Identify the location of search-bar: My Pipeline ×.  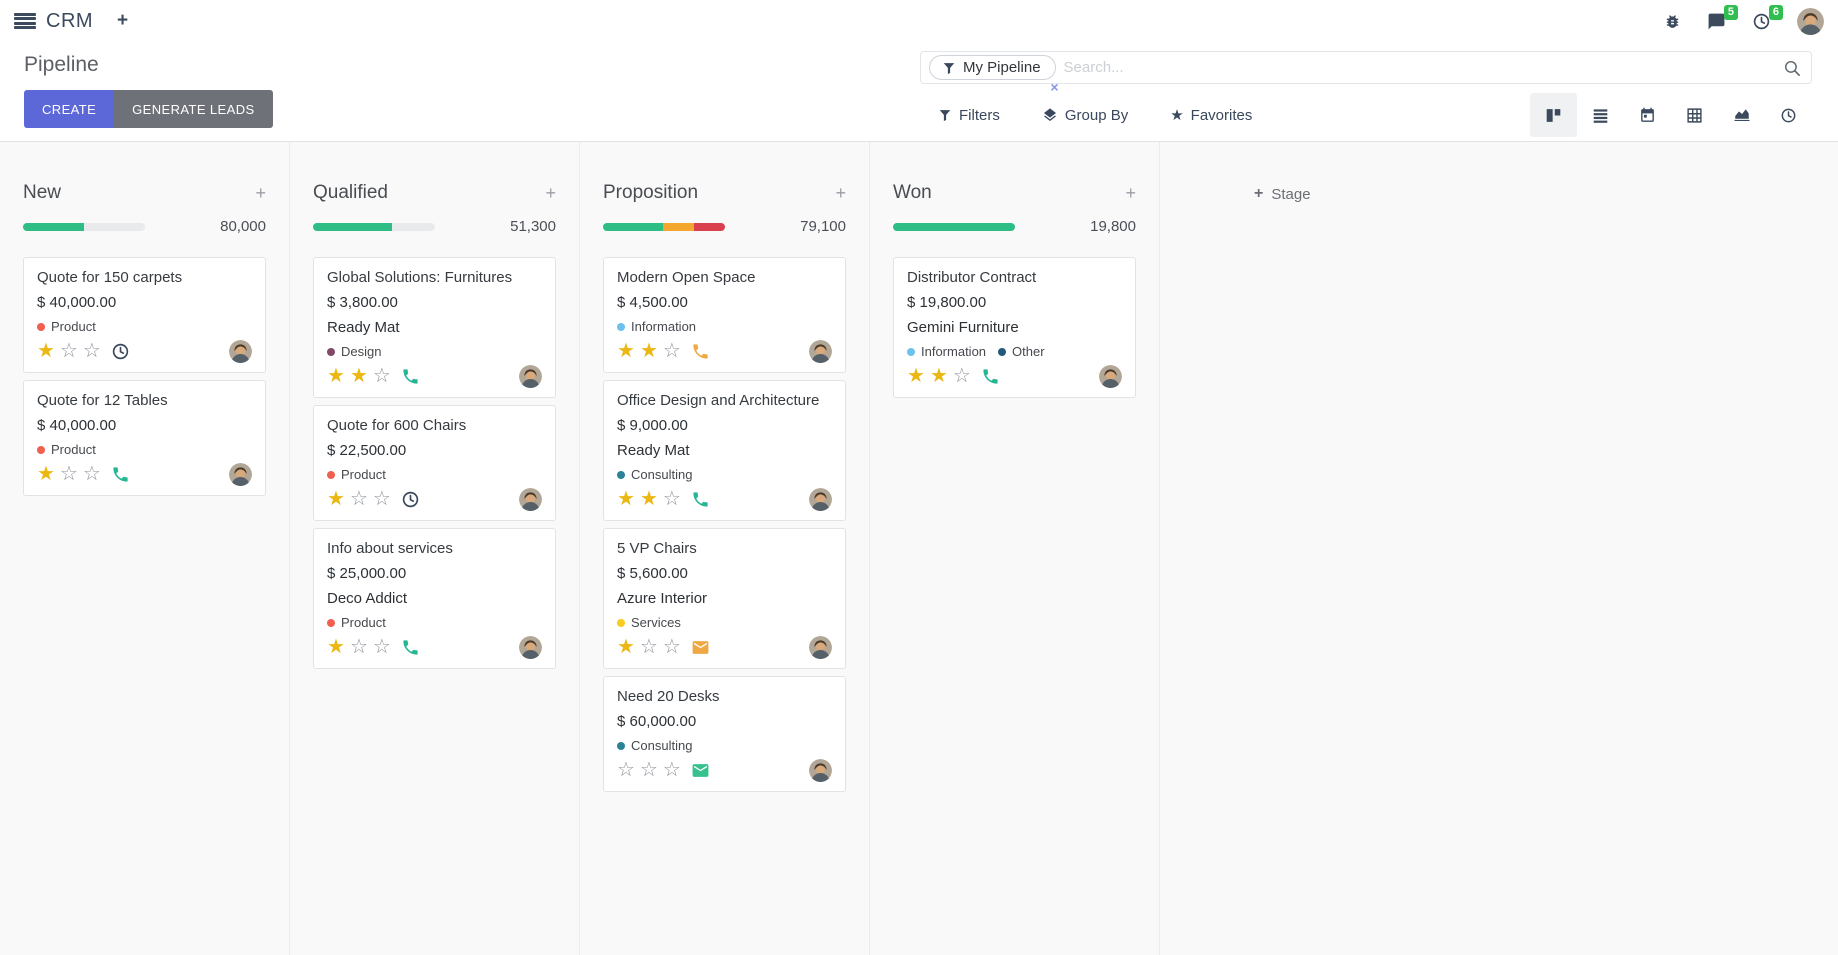
(1366, 73).